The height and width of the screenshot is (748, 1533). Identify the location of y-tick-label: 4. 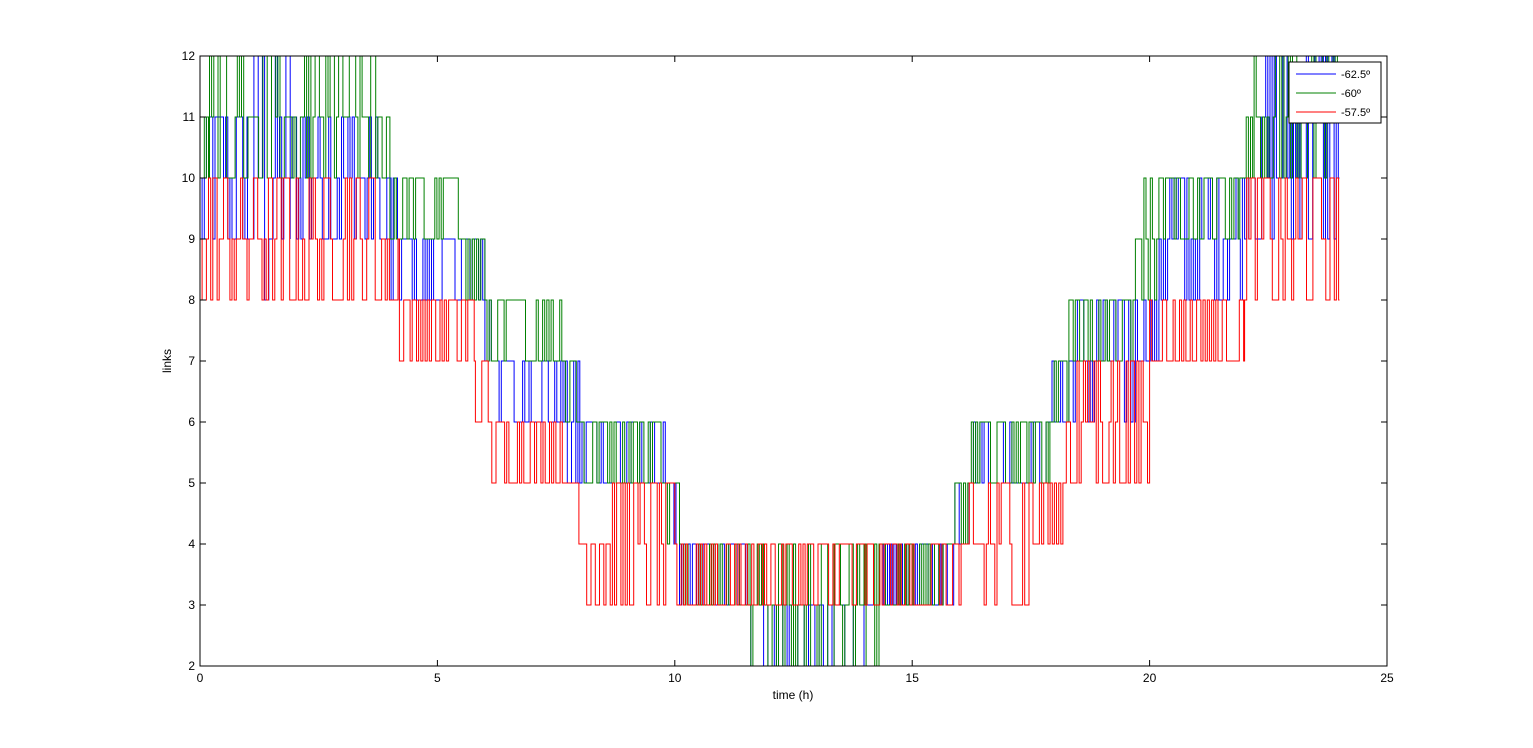
(191, 544).